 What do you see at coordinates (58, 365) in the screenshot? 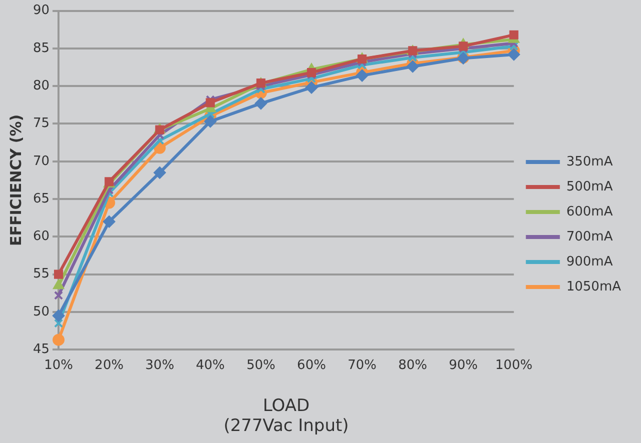
I see `x-tick-label: 10%` at bounding box center [58, 365].